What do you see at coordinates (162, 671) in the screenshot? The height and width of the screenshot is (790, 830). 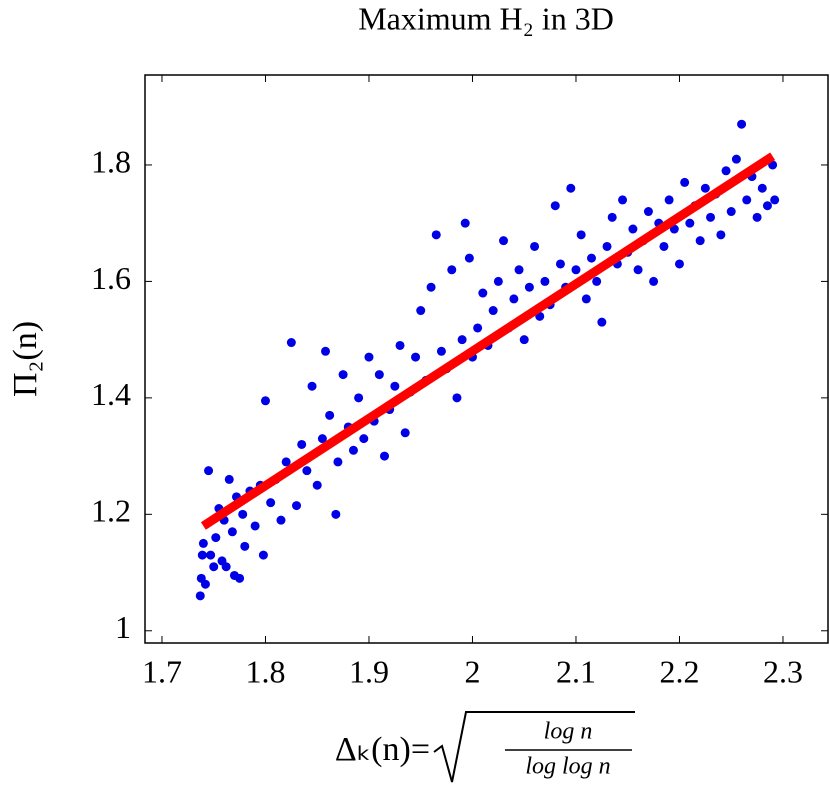 I see `x-tick-label: 1.7` at bounding box center [162, 671].